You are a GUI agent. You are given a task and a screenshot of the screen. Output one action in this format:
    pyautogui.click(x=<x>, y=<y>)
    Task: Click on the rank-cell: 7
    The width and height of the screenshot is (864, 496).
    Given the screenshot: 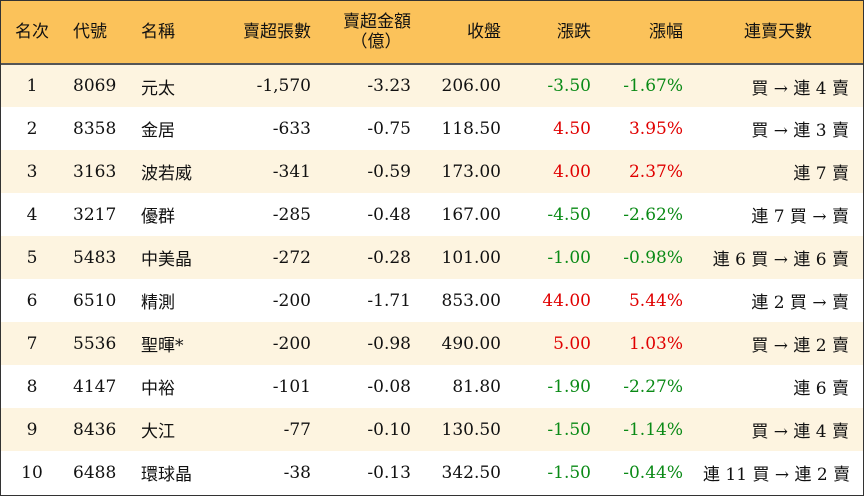 What is the action you would take?
    pyautogui.click(x=32, y=343)
    